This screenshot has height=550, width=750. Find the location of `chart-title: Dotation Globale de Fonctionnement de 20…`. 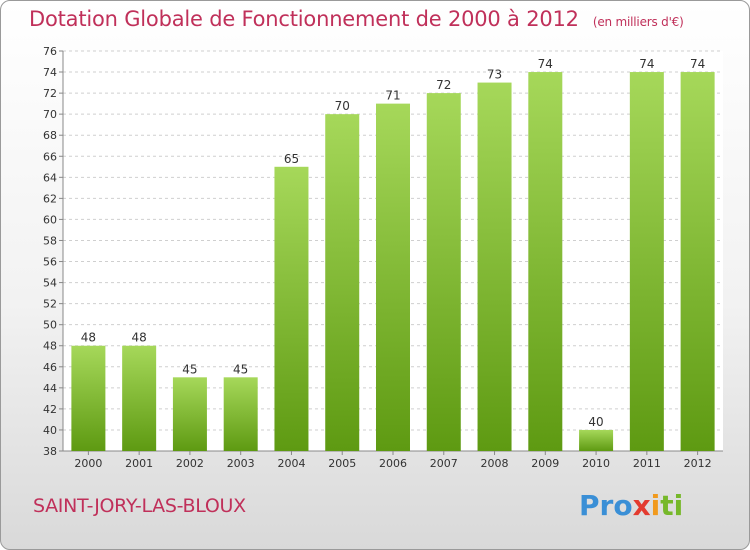

chart-title: Dotation Globale de Fonctionnement de 20… is located at coordinates (356, 19).